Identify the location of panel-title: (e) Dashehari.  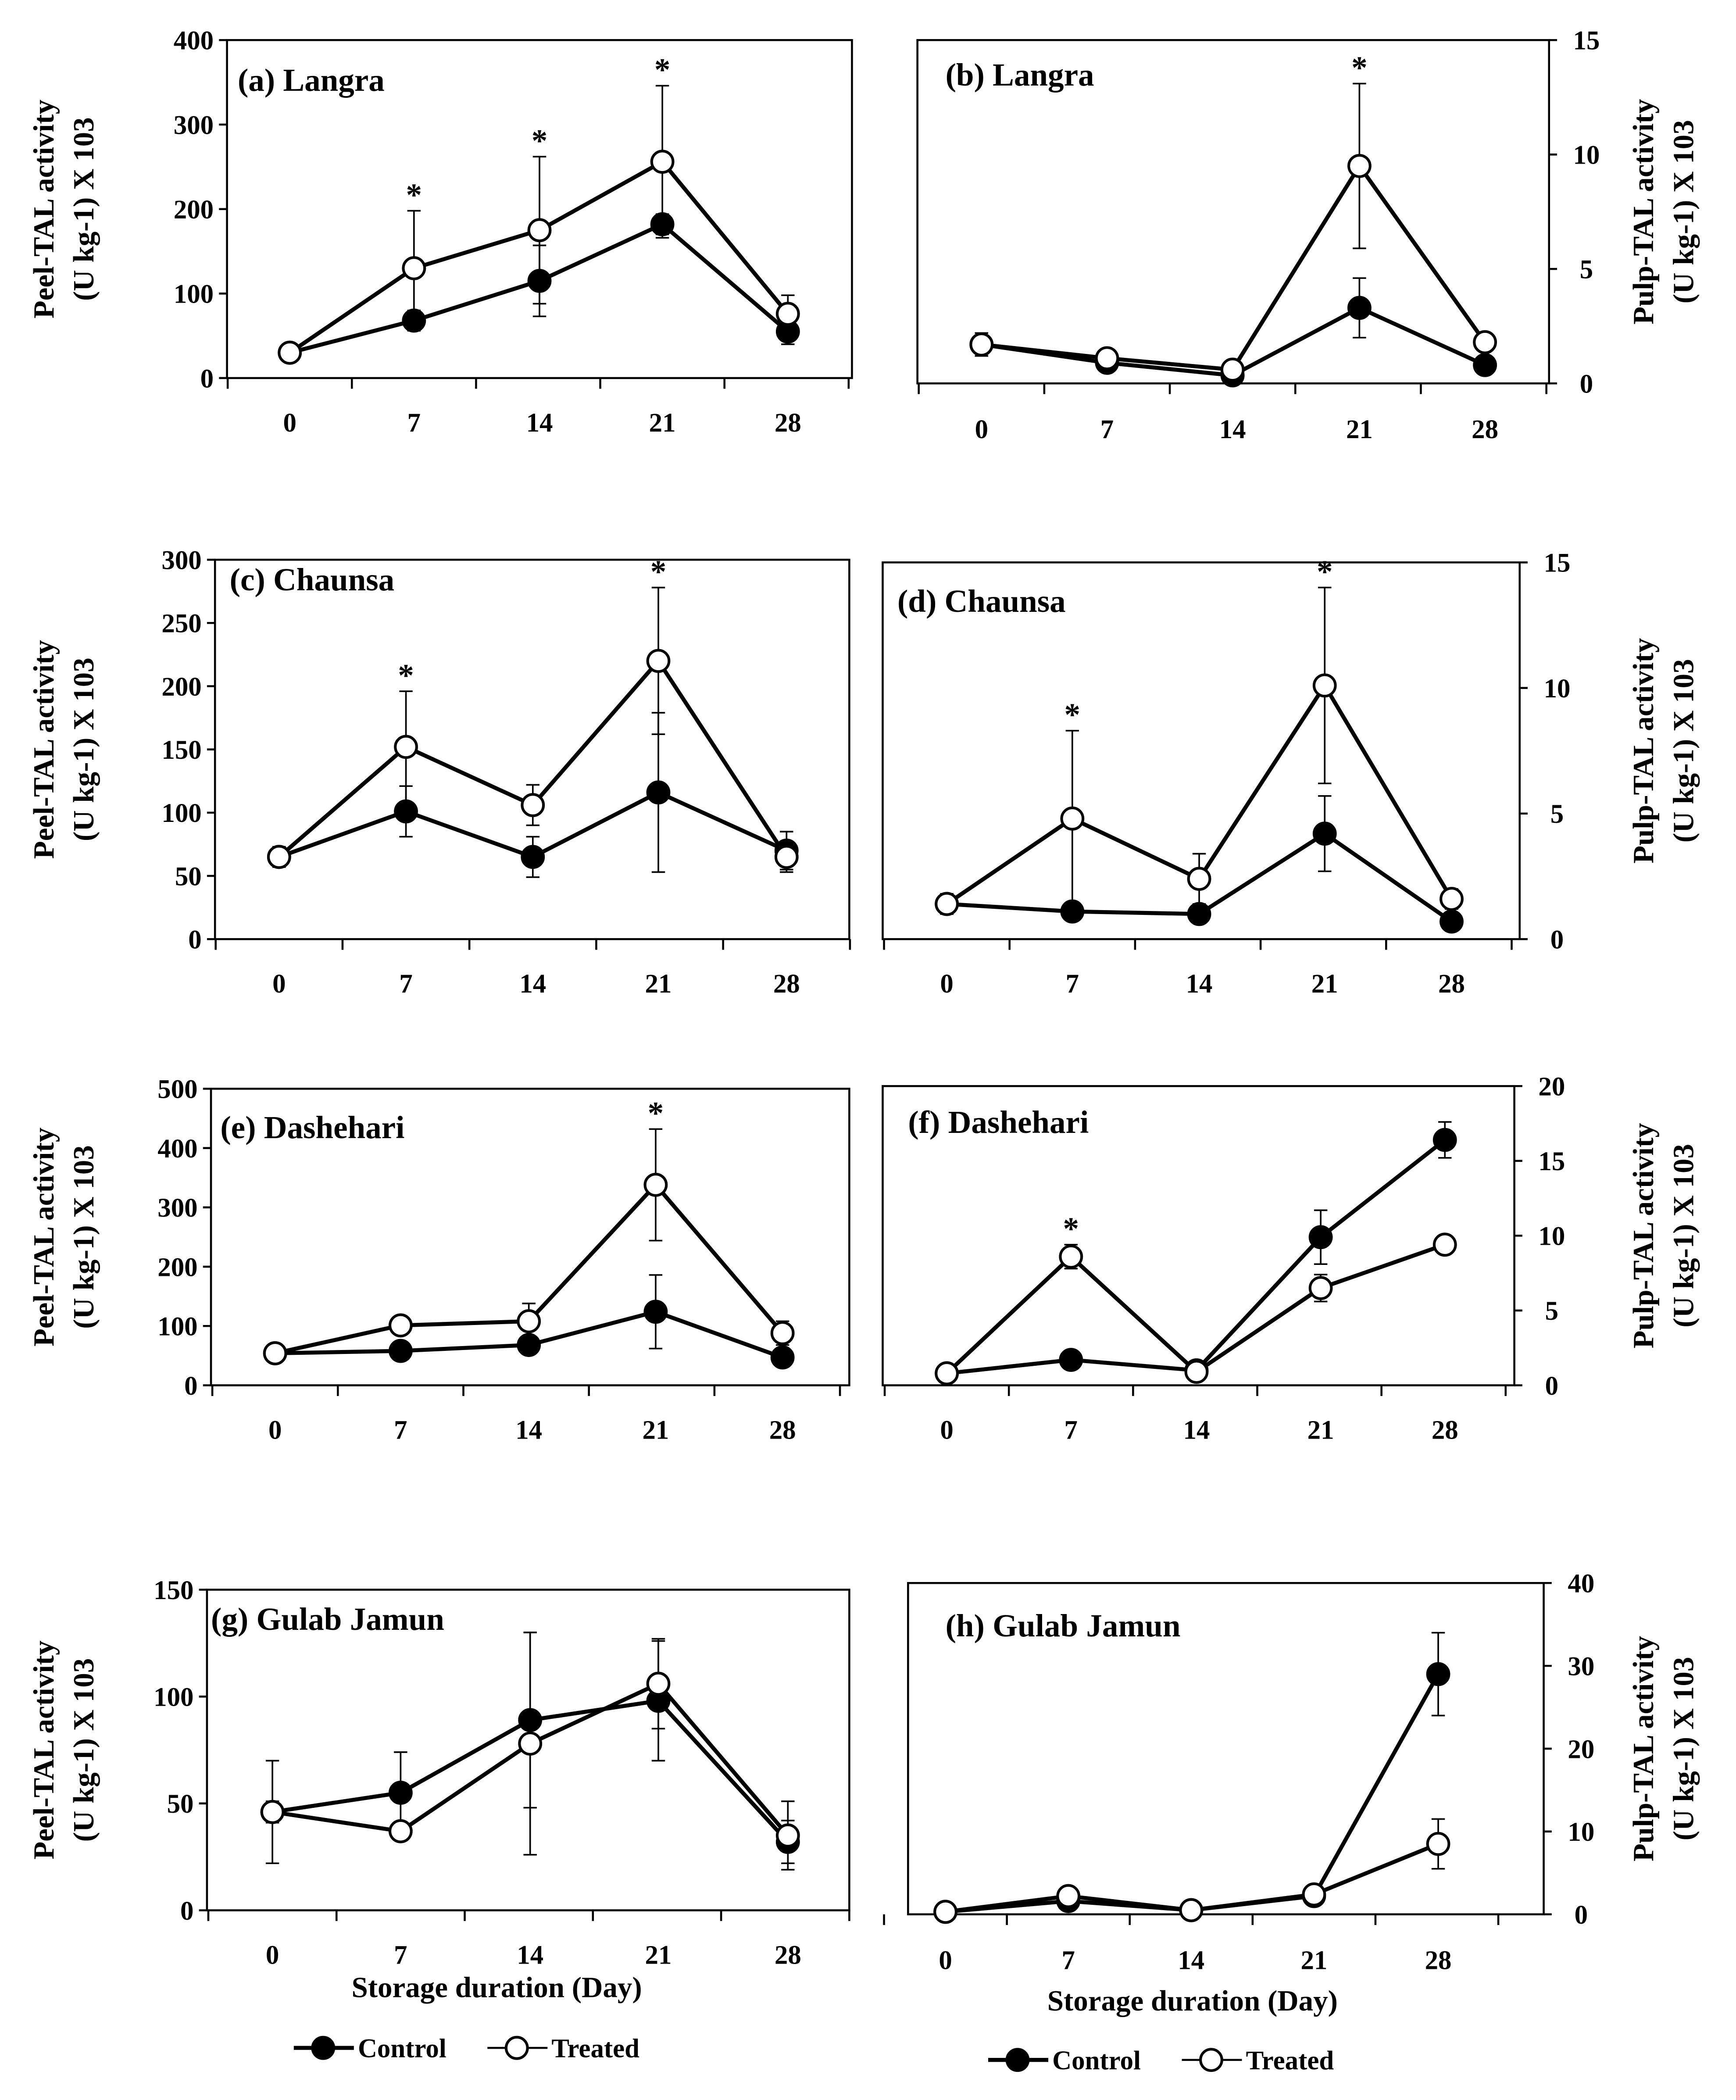
(312, 1127).